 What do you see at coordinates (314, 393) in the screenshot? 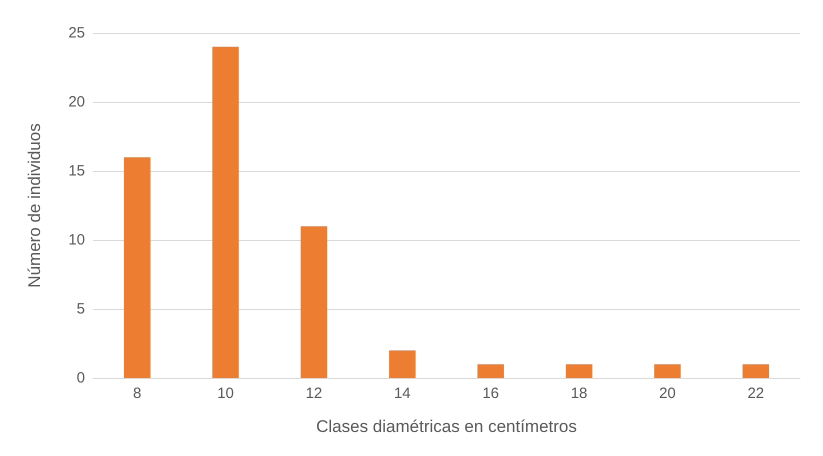
I see `x-tick-label: 12` at bounding box center [314, 393].